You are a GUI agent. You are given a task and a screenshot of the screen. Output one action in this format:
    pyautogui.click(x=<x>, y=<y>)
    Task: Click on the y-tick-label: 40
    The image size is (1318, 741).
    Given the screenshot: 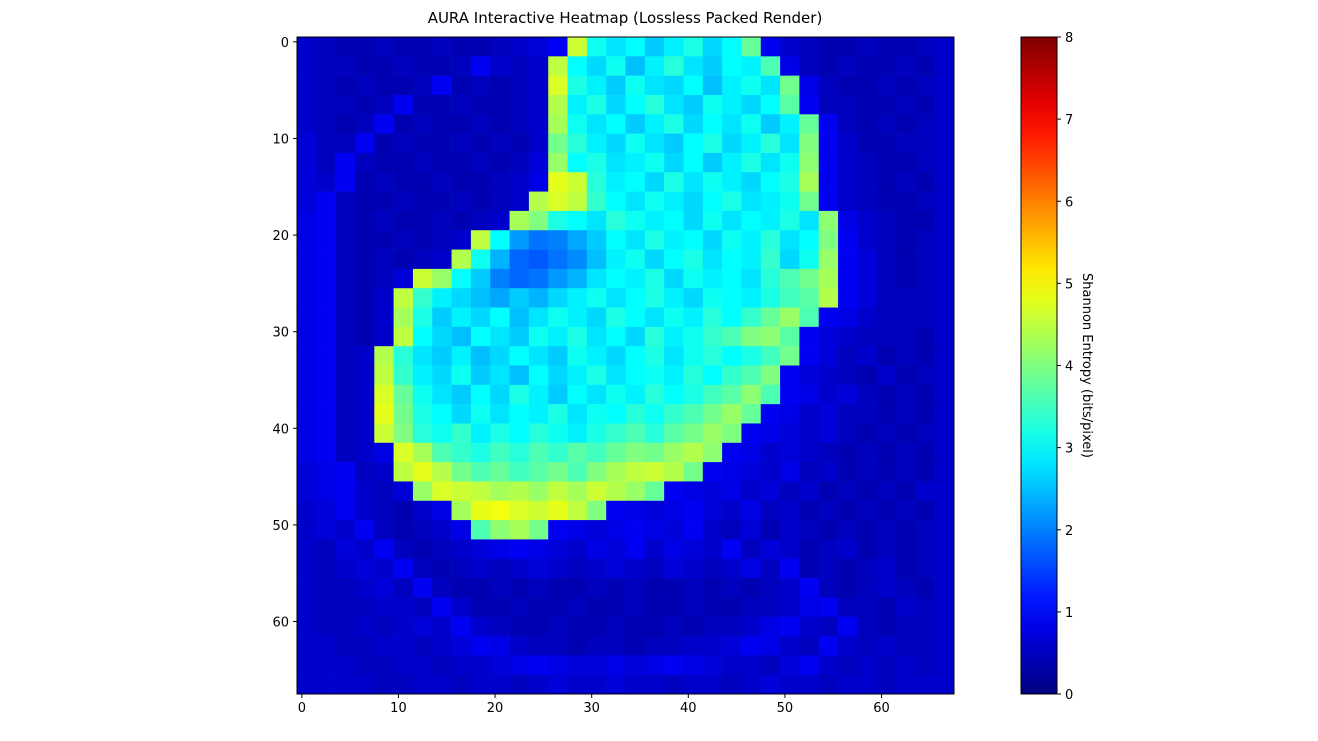 What is the action you would take?
    pyautogui.click(x=280, y=429)
    